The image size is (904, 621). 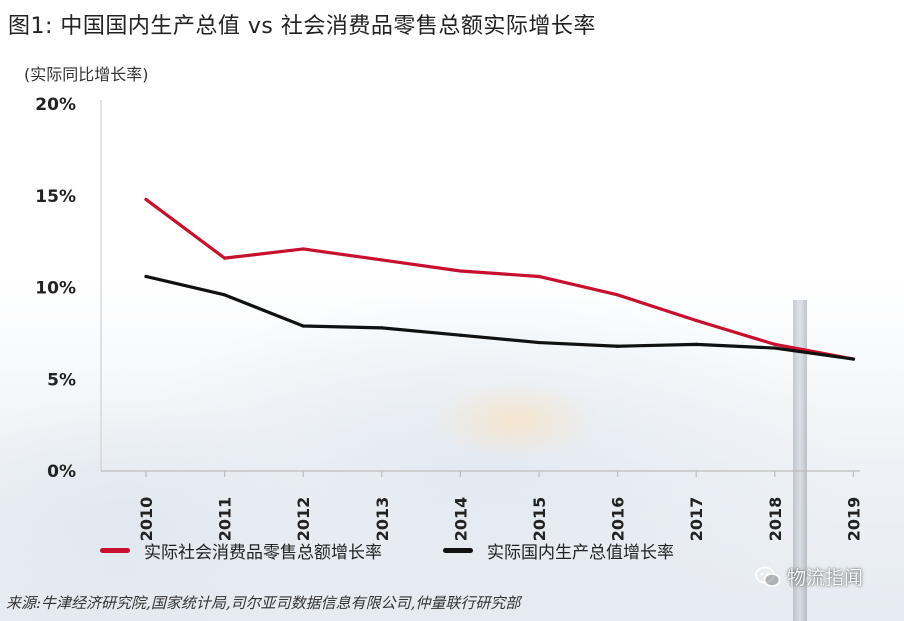 What do you see at coordinates (115, 550) in the screenshot?
I see `legend-swatch-retail` at bounding box center [115, 550].